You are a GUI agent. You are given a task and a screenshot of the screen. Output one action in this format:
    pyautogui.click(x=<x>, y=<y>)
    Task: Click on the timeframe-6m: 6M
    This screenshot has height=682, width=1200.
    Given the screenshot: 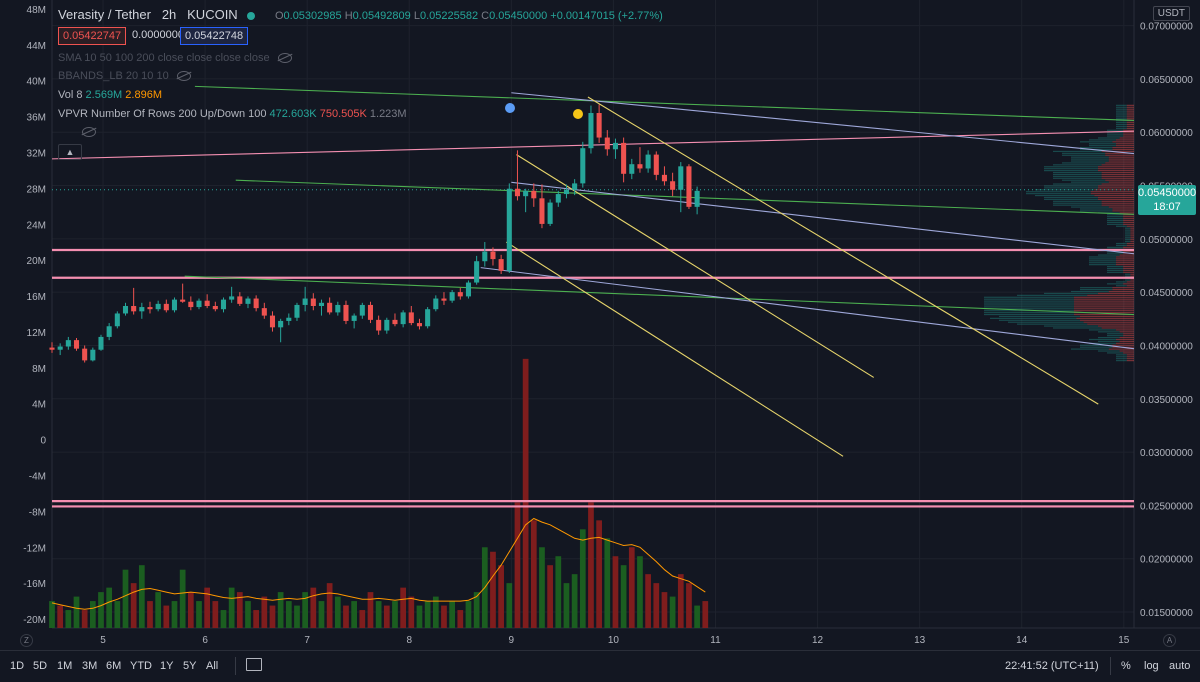 What is the action you would take?
    pyautogui.click(x=114, y=666)
    